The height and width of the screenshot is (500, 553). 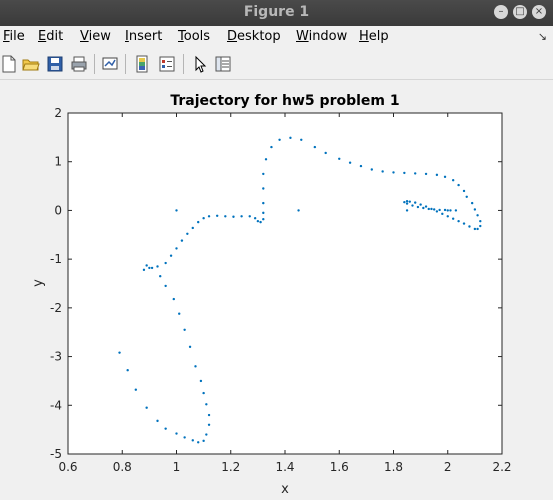 What do you see at coordinates (200, 64) in the screenshot?
I see `pointer-icon` at bounding box center [200, 64].